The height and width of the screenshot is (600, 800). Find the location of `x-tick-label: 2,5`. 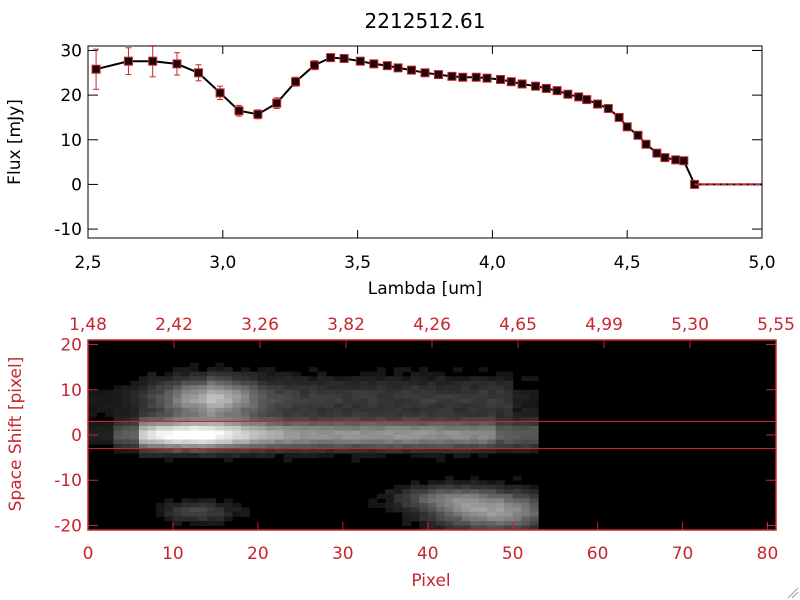

x-tick-label: 2,5 is located at coordinates (87, 263).